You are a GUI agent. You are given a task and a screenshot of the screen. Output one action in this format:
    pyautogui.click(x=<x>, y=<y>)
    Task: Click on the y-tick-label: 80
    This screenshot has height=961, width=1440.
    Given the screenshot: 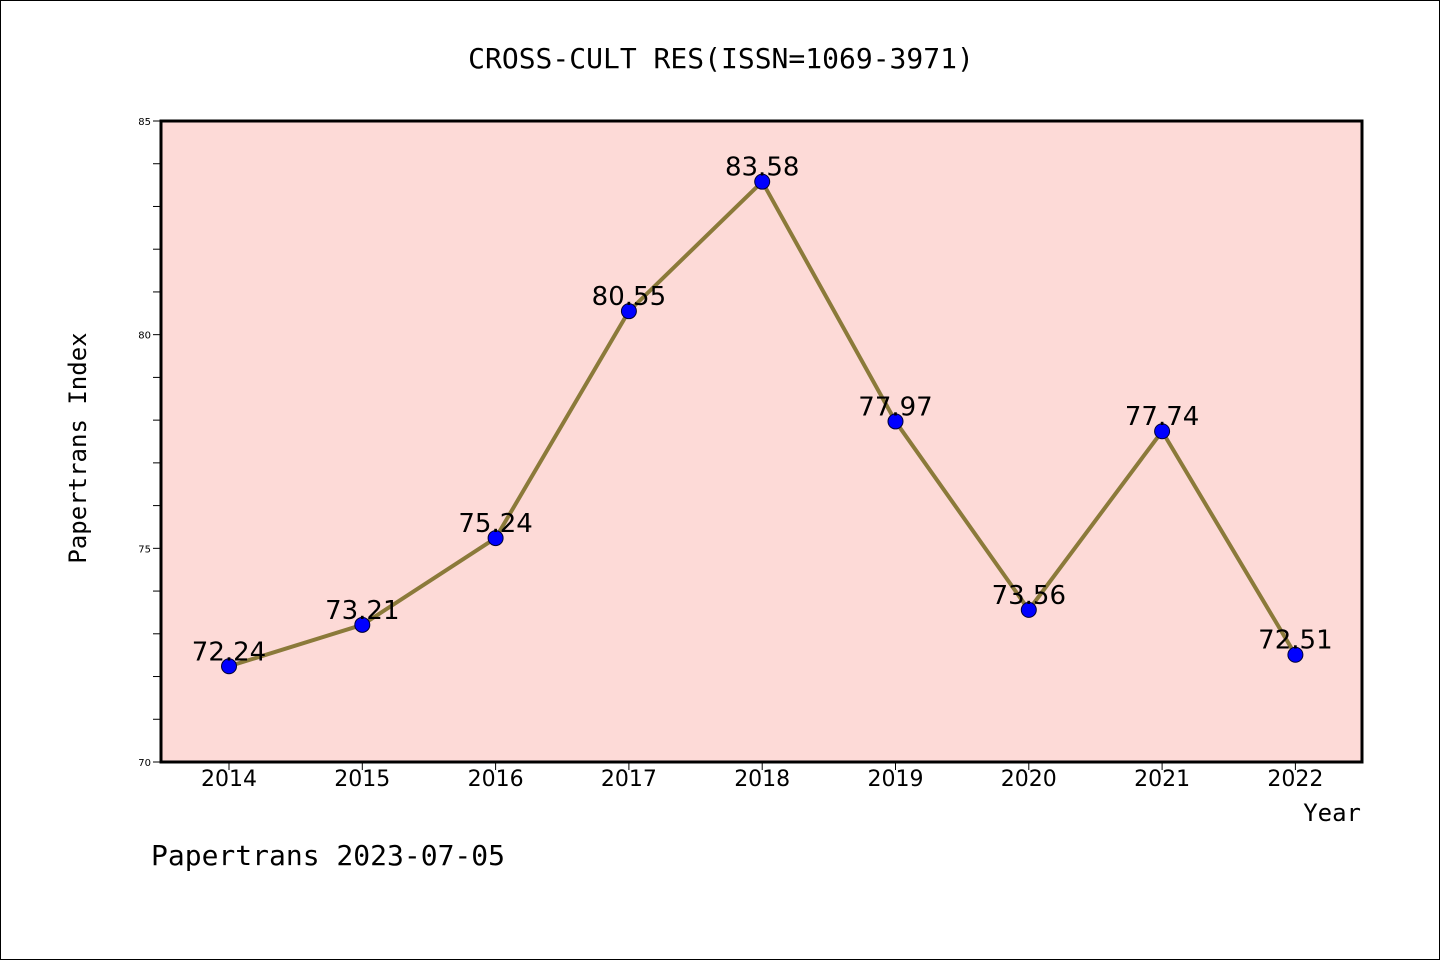 What is the action you would take?
    pyautogui.click(x=144, y=336)
    